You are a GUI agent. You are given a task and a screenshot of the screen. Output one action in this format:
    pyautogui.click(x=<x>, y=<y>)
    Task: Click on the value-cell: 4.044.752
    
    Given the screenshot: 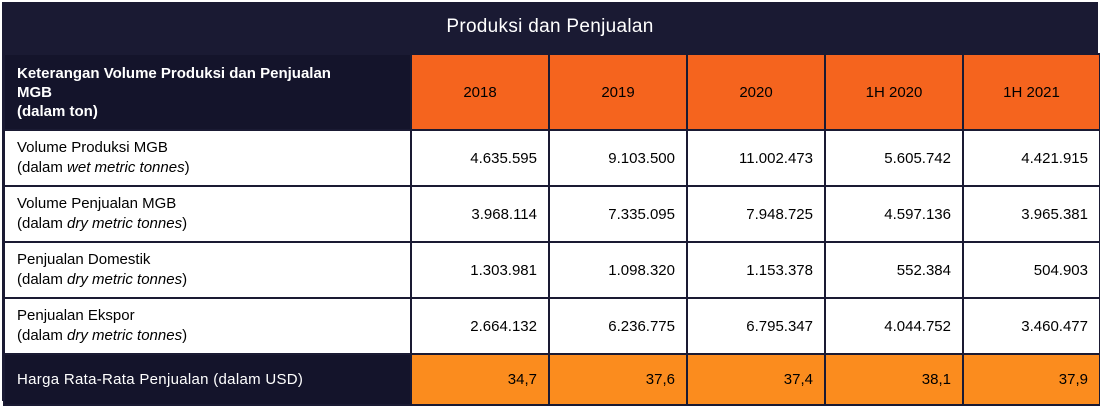 What is the action you would take?
    pyautogui.click(x=894, y=326)
    